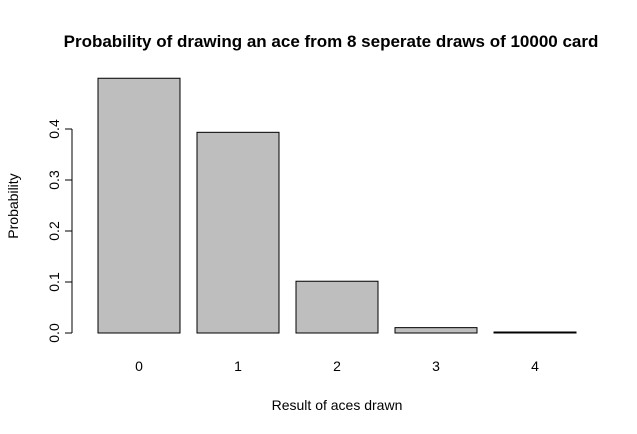 The image size is (637, 434). I want to click on y-axis-label: Probability, so click(13, 205).